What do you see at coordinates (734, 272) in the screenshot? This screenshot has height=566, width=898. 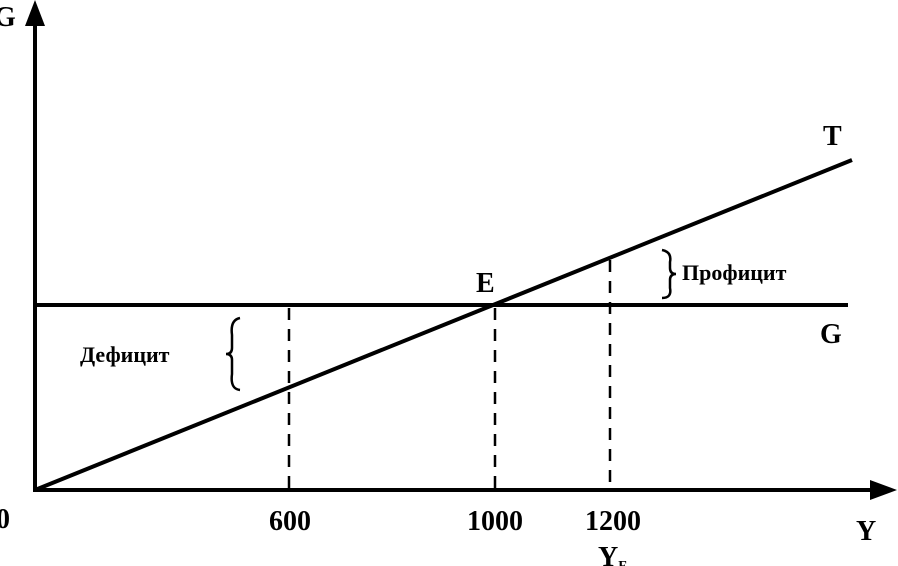 I see `surplus-label: Профицит` at bounding box center [734, 272].